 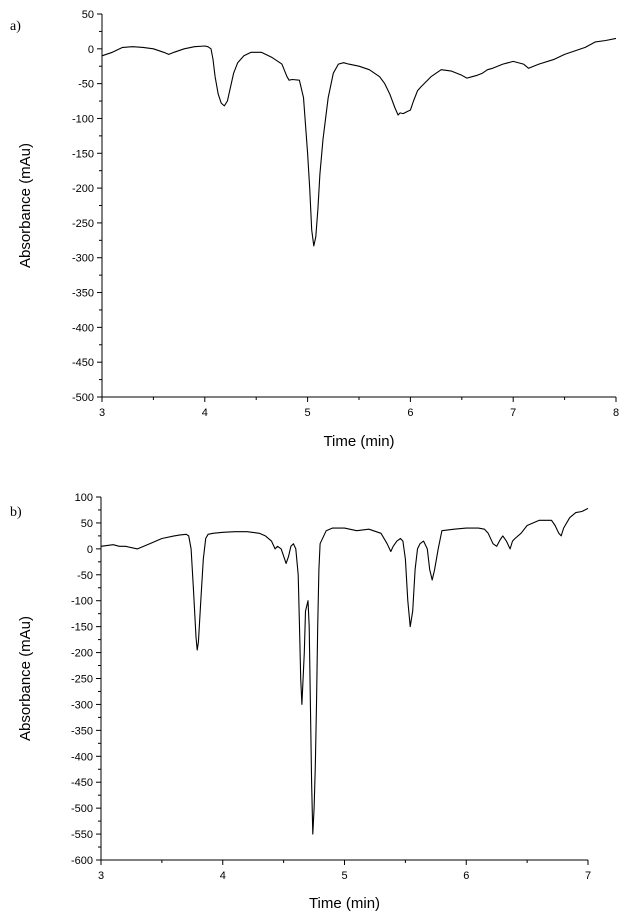 What do you see at coordinates (83, 154) in the screenshot?
I see `chart-a-y-tick-label: -150` at bounding box center [83, 154].